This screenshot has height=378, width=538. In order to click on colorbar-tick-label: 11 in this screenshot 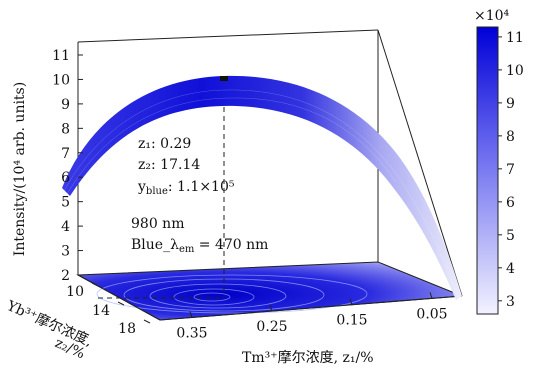, I will do `click(515, 38)`.